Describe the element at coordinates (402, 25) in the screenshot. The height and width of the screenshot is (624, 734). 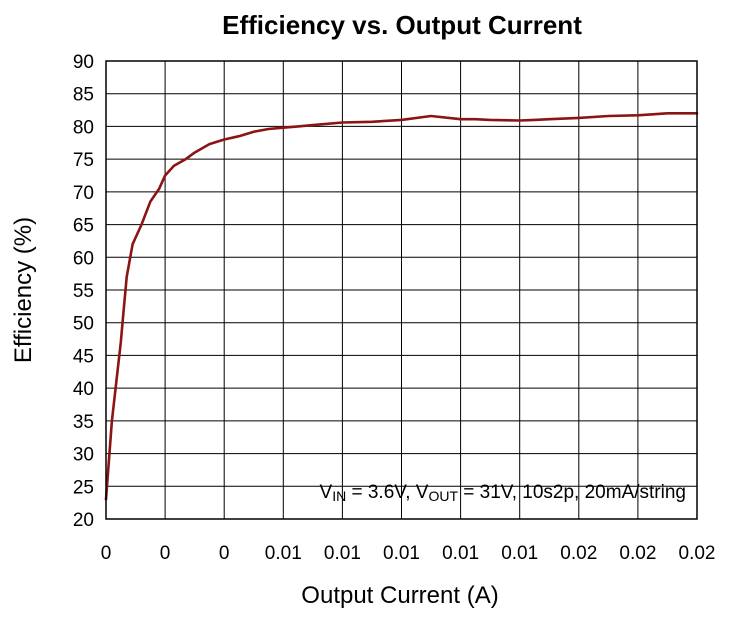
I see `chart-title: Efficiency vs. Output Current` at that location.